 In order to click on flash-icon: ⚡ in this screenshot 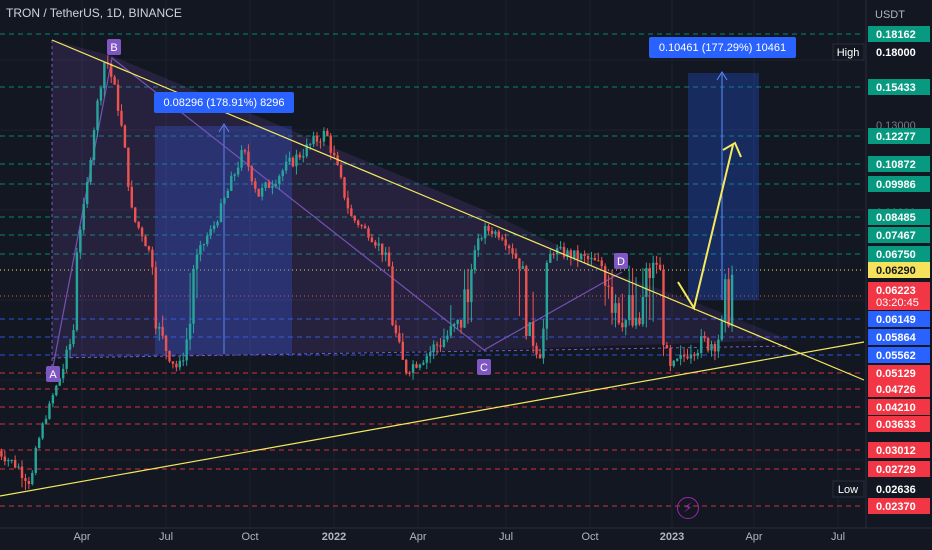, I will do `click(688, 508)`.